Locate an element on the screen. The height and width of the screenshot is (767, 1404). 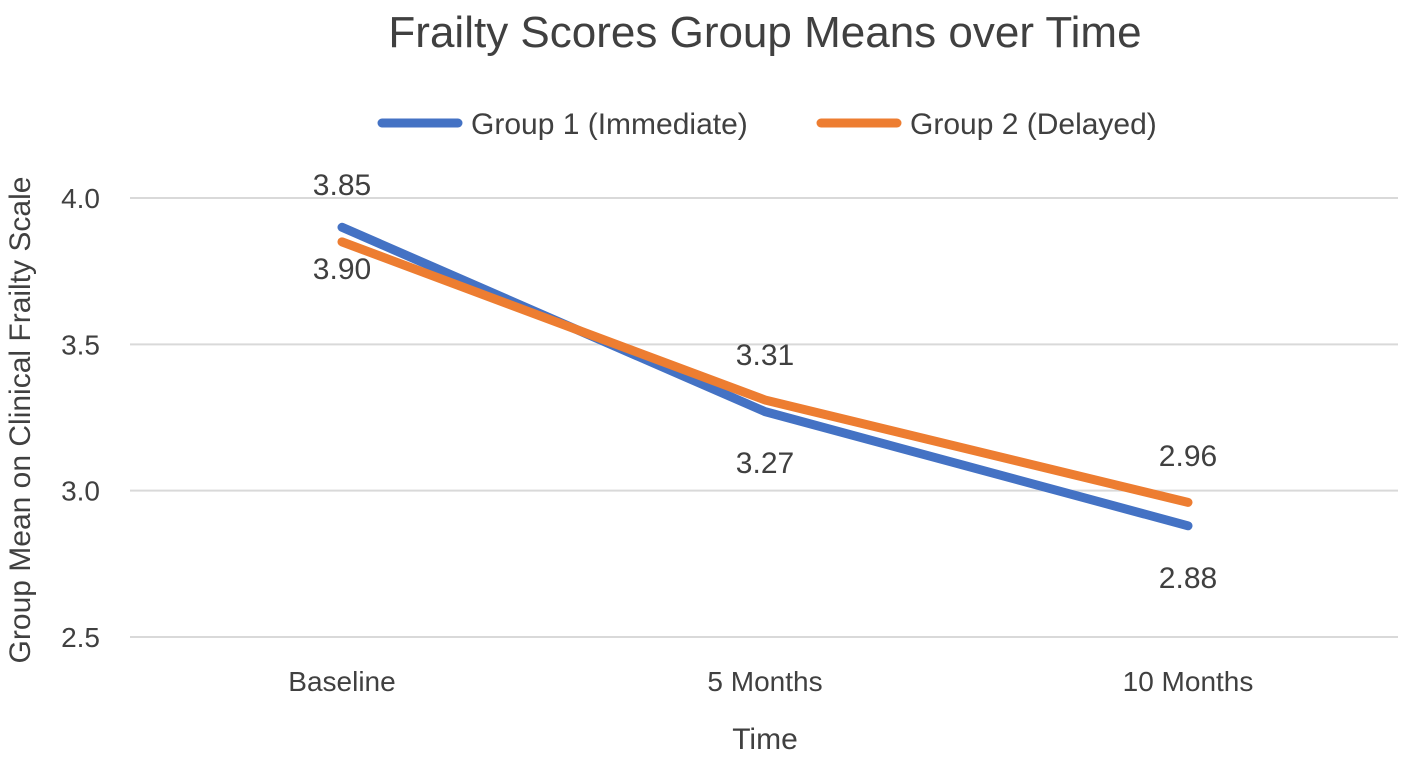
y-tick-label: 3.0 is located at coordinates (80, 491).